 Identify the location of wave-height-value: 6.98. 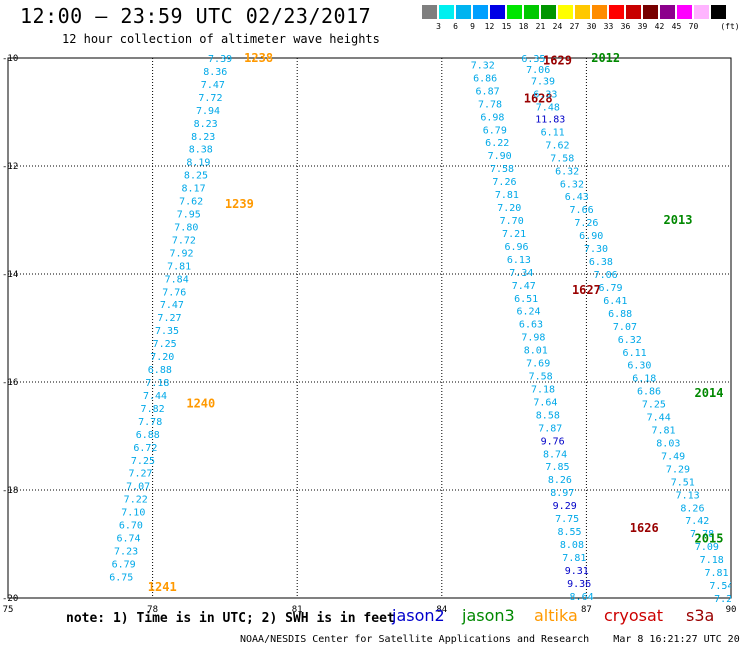
(492, 117).